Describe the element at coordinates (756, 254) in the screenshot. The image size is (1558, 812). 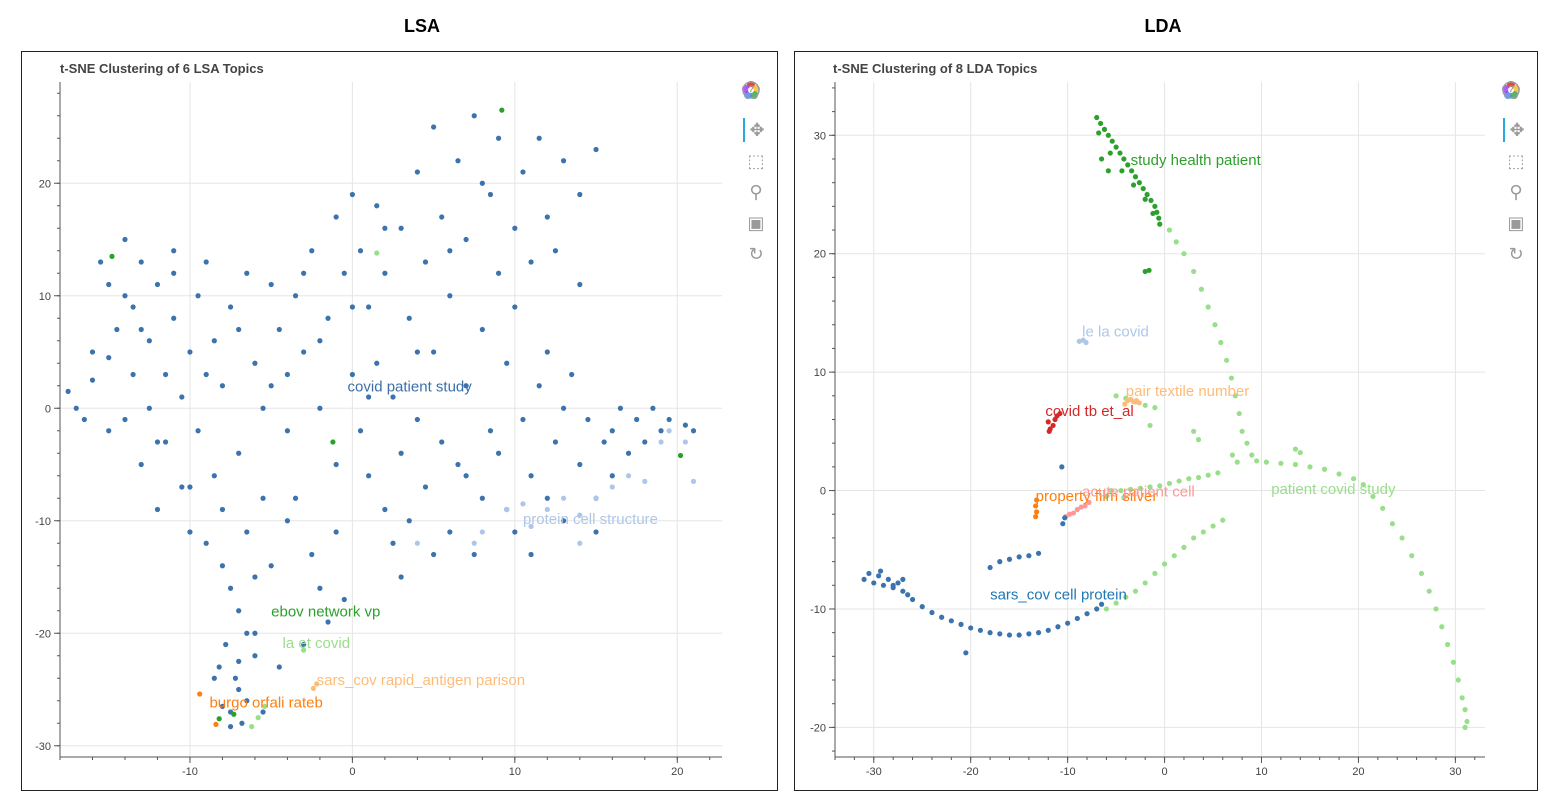
I see `reset-icon: ↻` at that location.